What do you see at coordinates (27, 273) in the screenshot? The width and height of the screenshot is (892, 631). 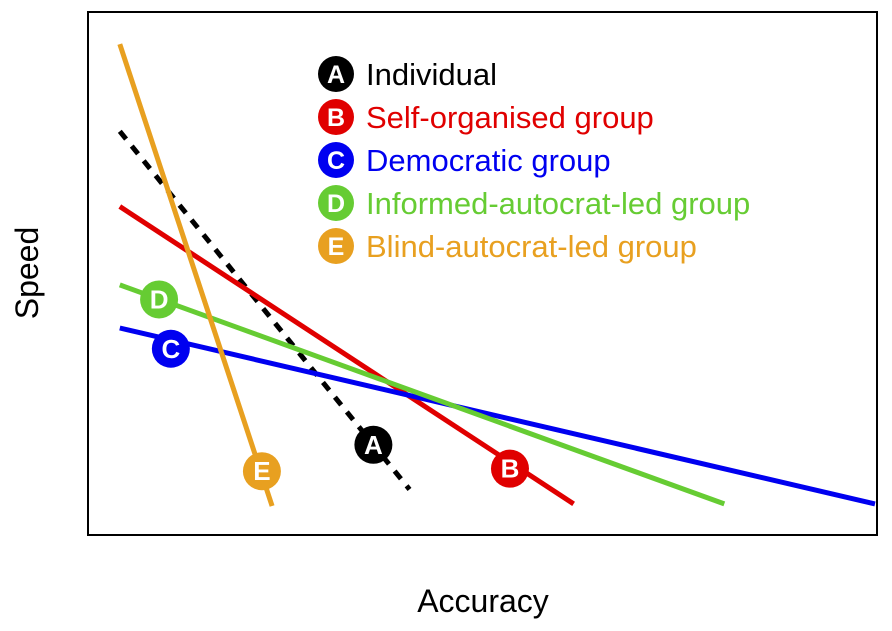 I see `y-axis-label: Speed` at bounding box center [27, 273].